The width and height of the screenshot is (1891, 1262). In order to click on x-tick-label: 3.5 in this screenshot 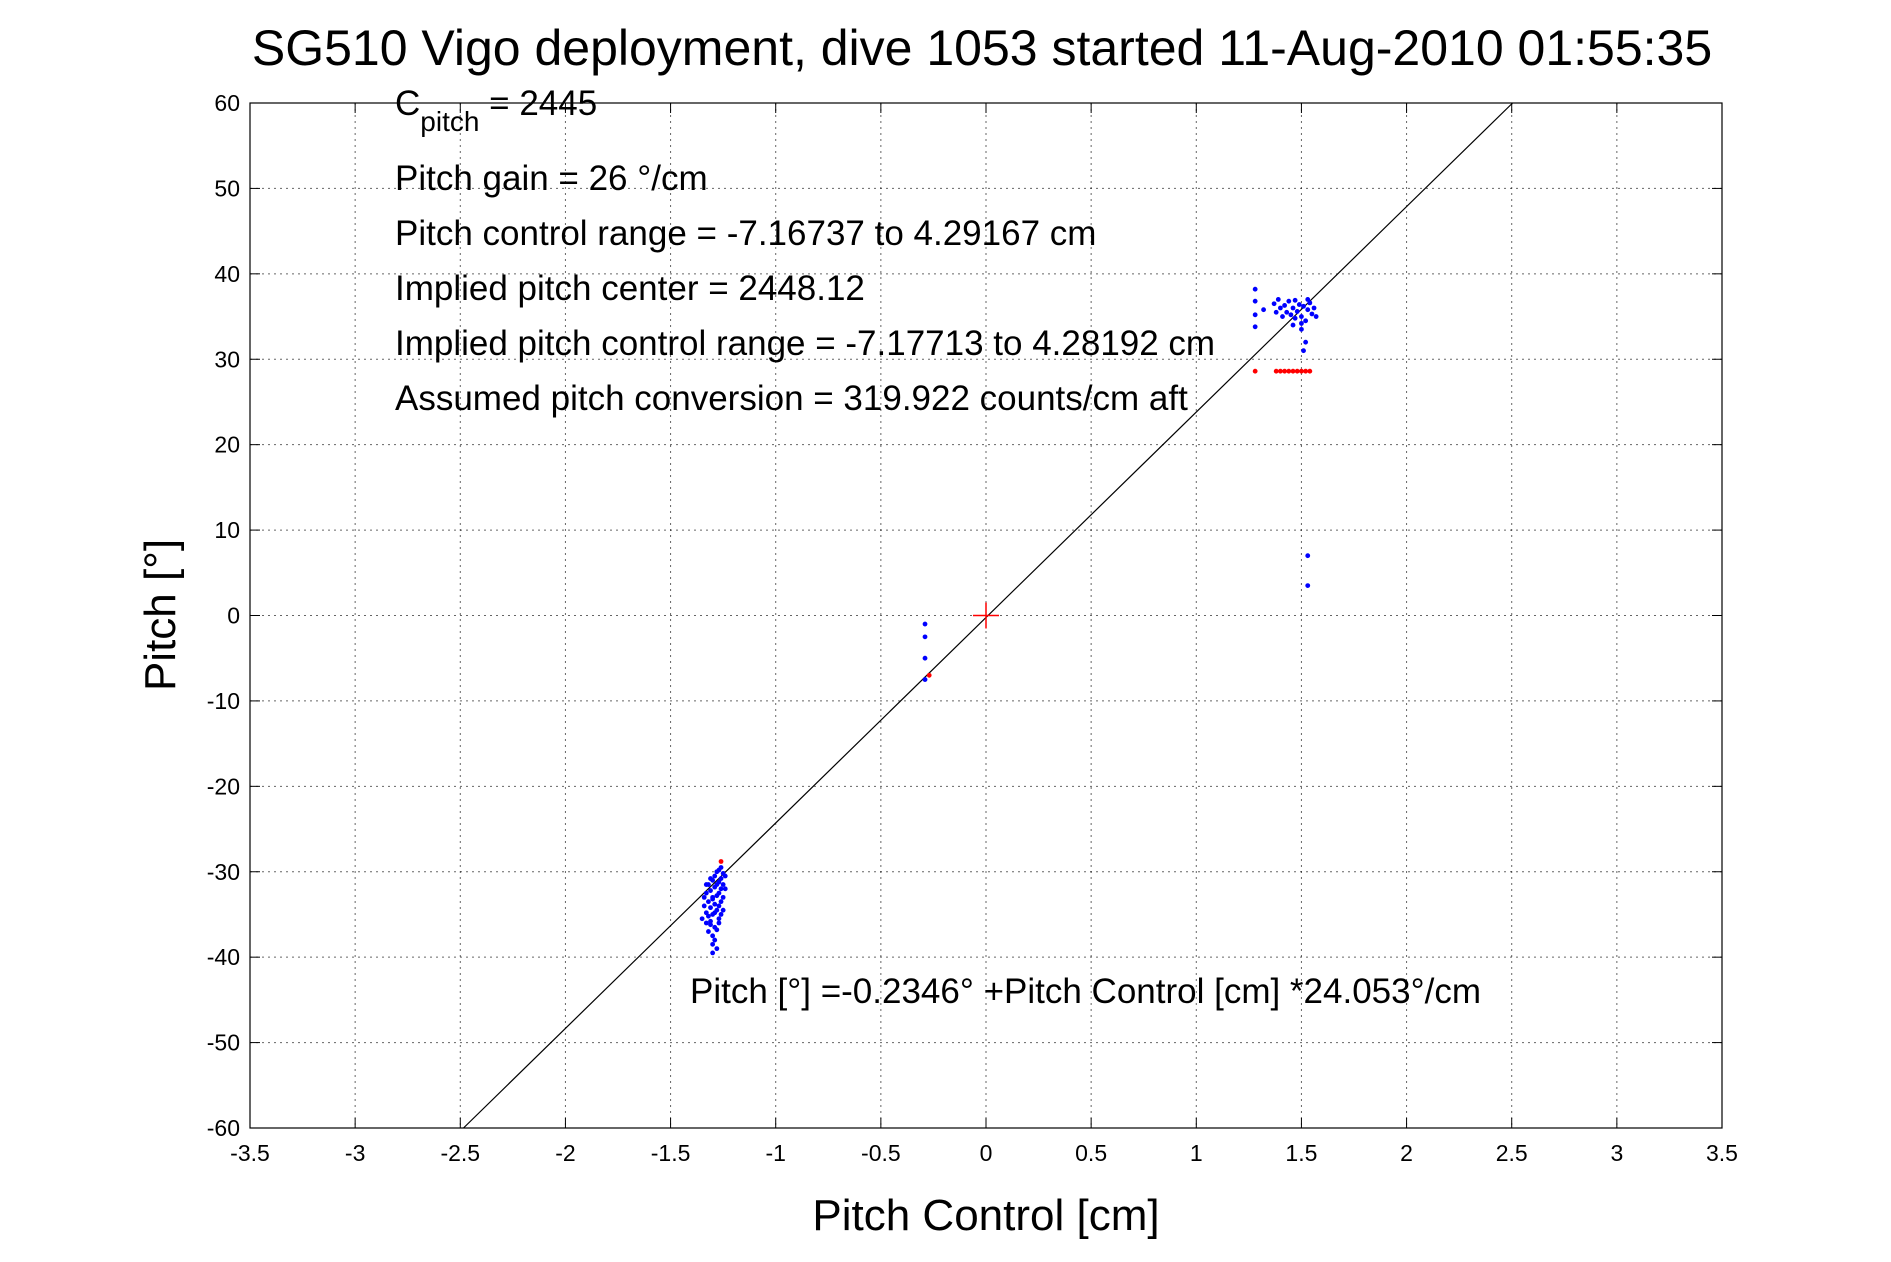, I will do `click(1722, 1153)`.